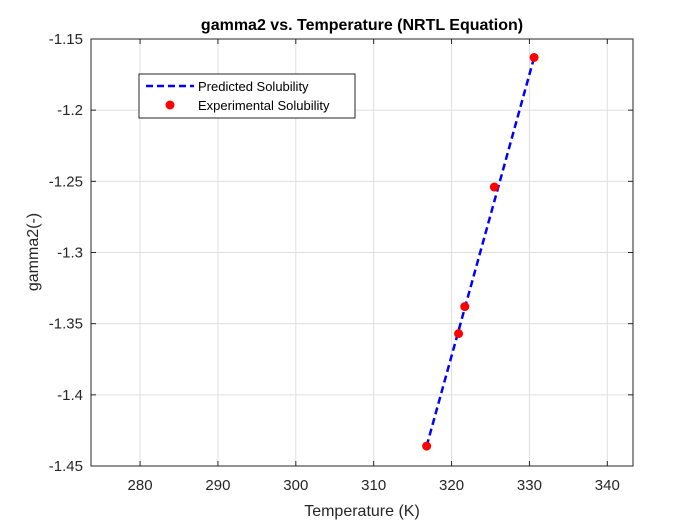 This screenshot has width=700, height=525. Describe the element at coordinates (362, 25) in the screenshot. I see `chart-title: gamma2 vs. Temperature (NRTL Equation)` at that location.